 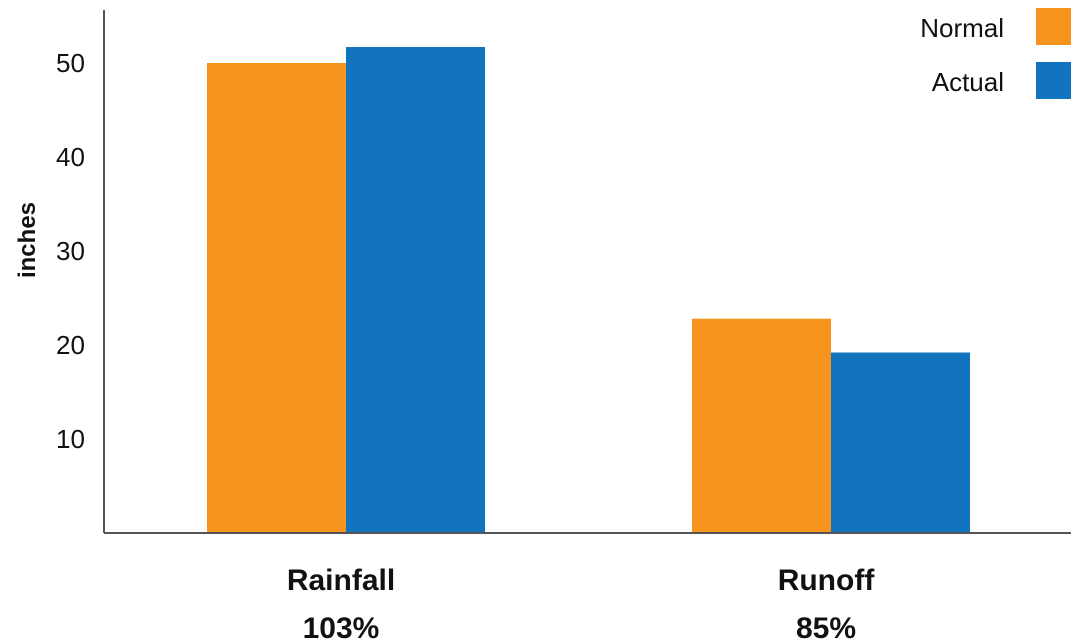 I want to click on legend-label-actual: Actual, so click(x=968, y=82).